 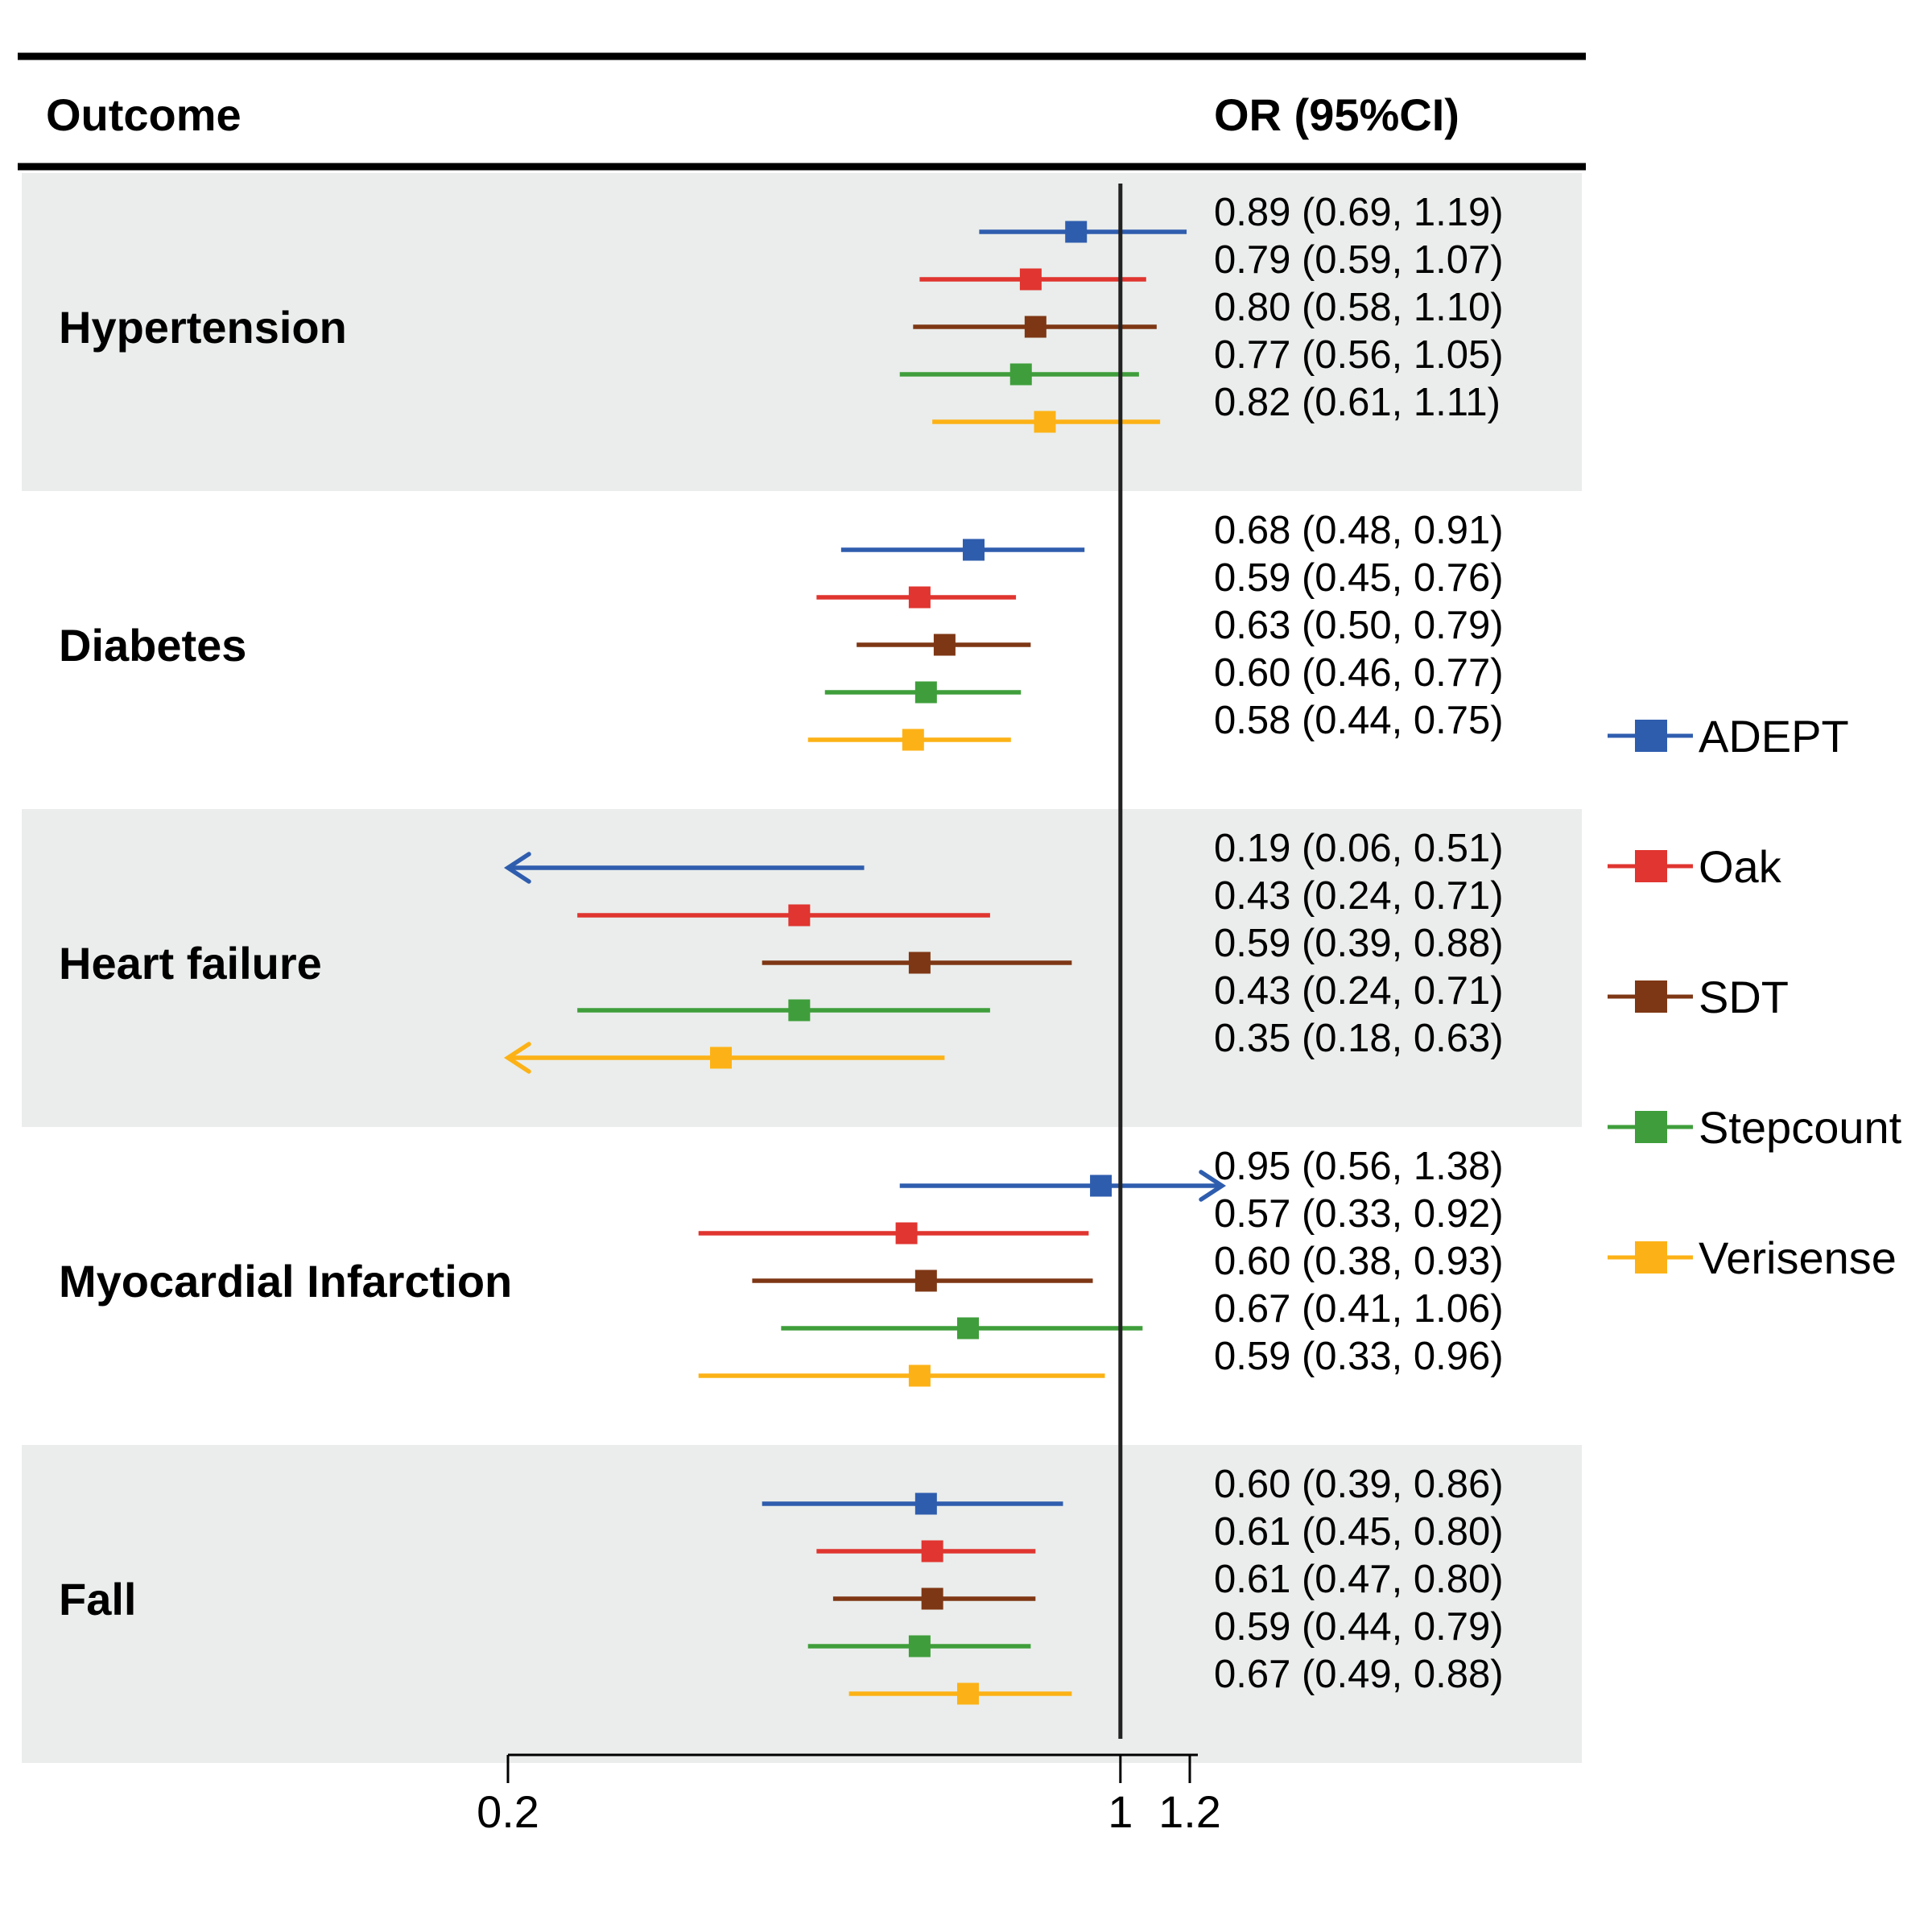 I want to click on outcome-label: Myocardial Infarction, so click(x=285, y=1281).